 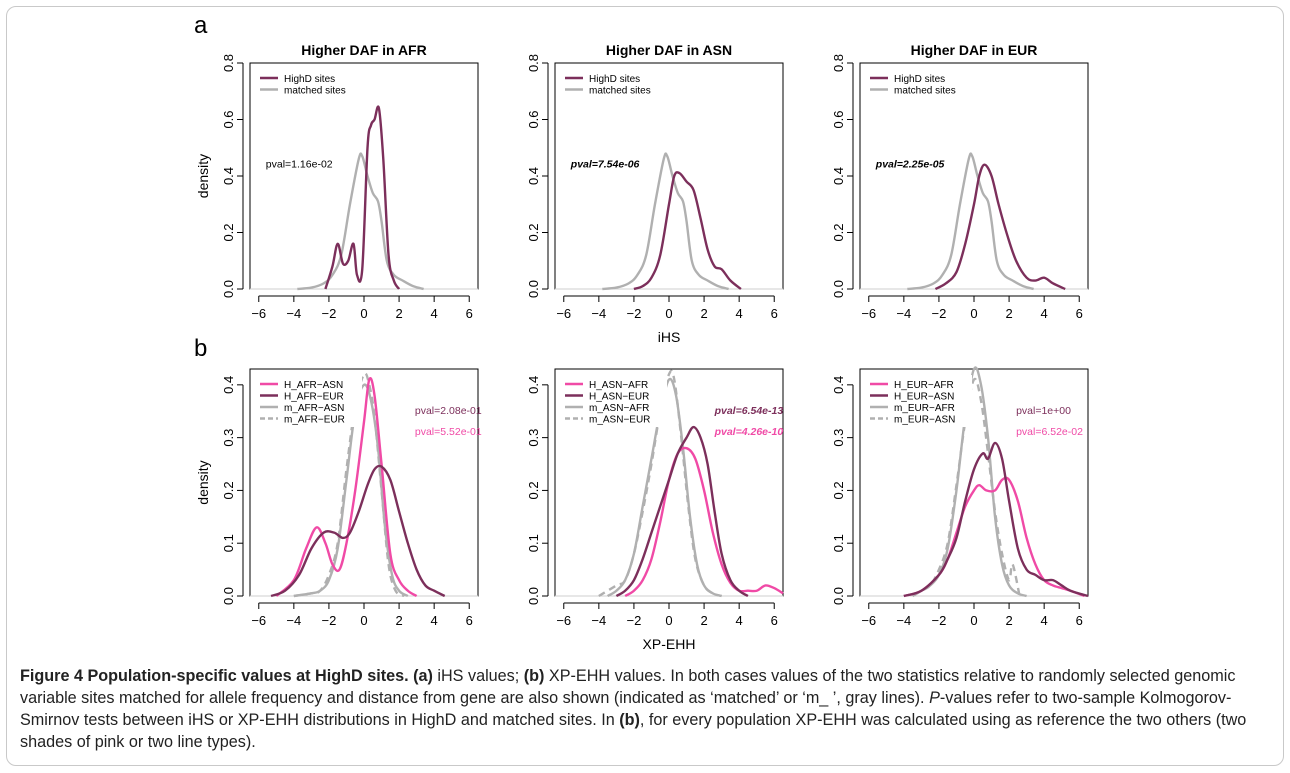 What do you see at coordinates (478, 676) in the screenshot?
I see `caption-a-text: iHS values;` at bounding box center [478, 676].